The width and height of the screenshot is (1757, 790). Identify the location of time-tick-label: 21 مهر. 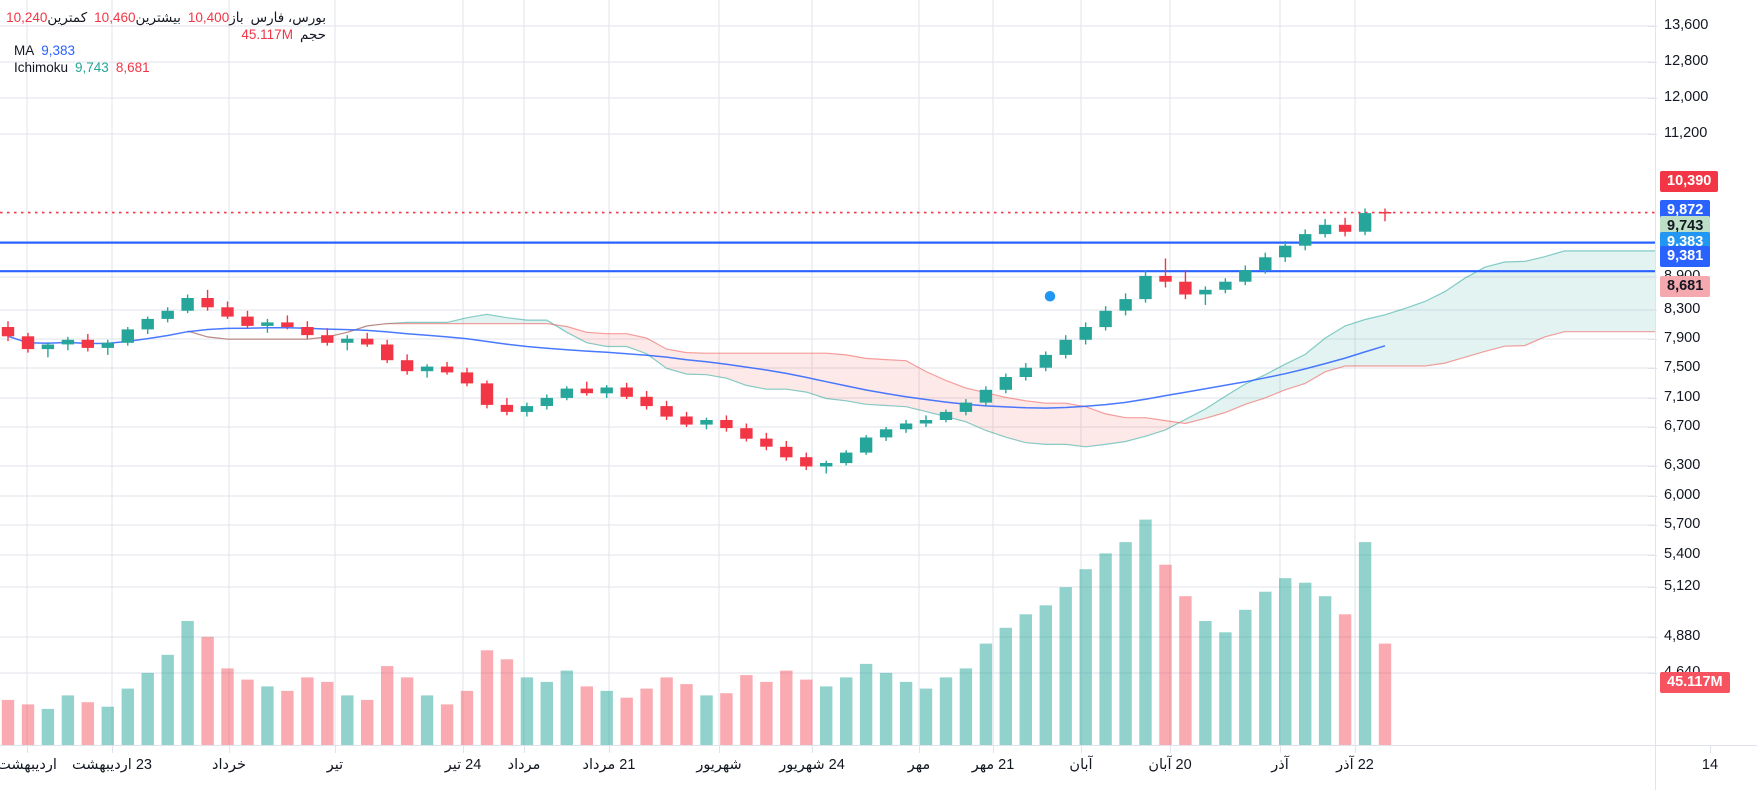
(993, 765).